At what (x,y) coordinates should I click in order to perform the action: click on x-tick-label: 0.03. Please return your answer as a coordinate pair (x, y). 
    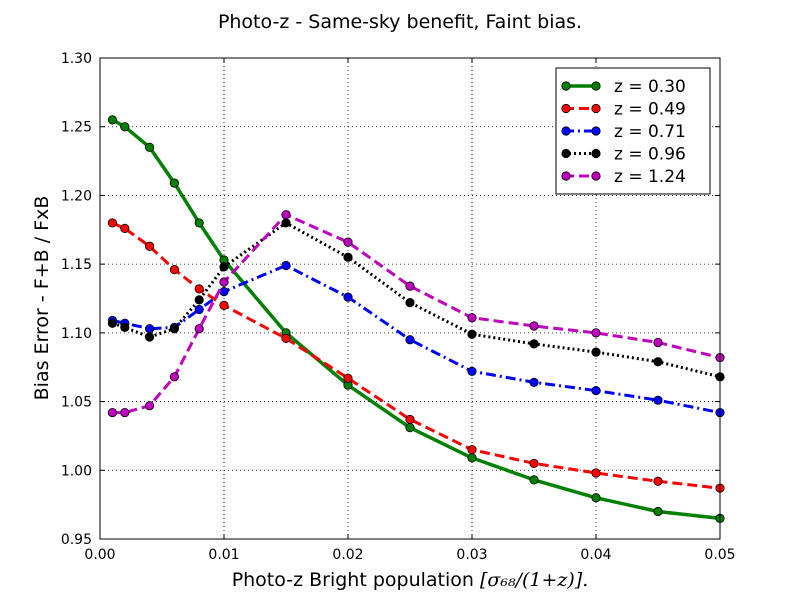
    Looking at the image, I should click on (471, 555).